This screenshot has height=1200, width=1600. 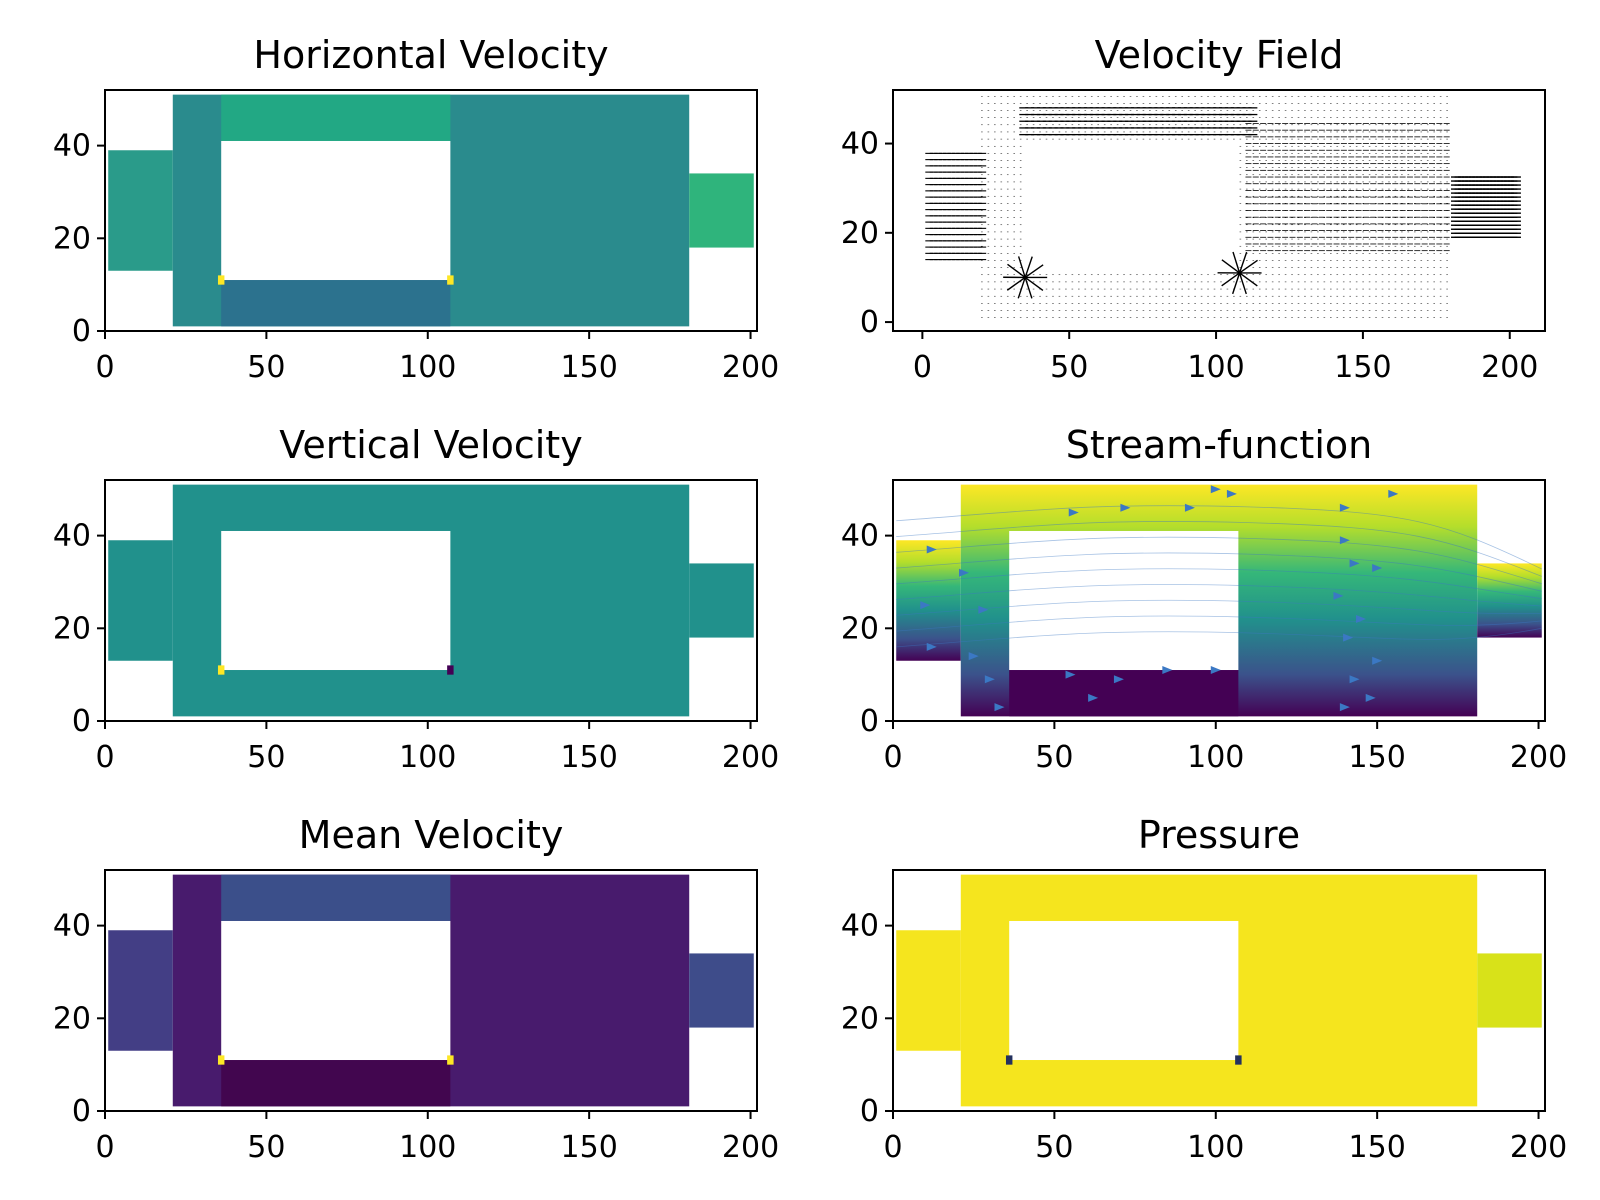 I want to click on panel-stream: 0 50 100 150 200 0 20 40 Stream-function, so click(x=1204, y=599).